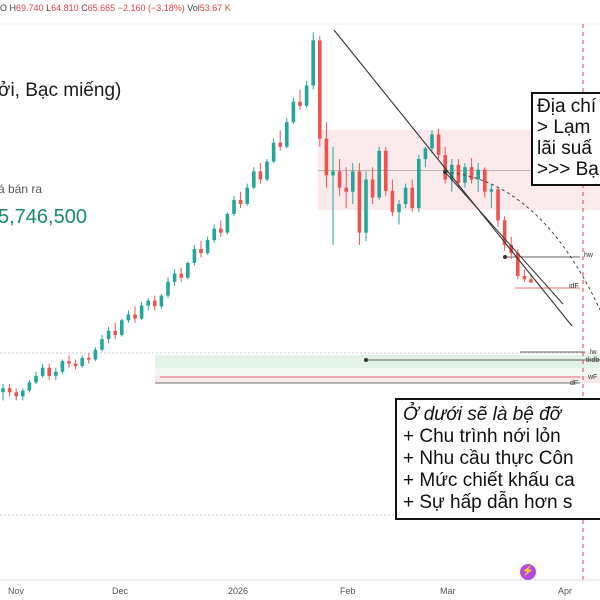  Describe the element at coordinates (120, 591) in the screenshot. I see `x-tick-label: Dec` at that location.